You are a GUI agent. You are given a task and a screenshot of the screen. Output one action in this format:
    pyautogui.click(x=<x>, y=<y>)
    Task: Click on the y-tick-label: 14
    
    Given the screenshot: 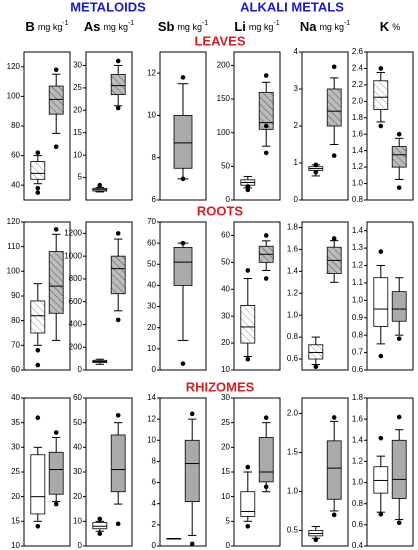 What is the action you would take?
    pyautogui.click(x=151, y=397)
    